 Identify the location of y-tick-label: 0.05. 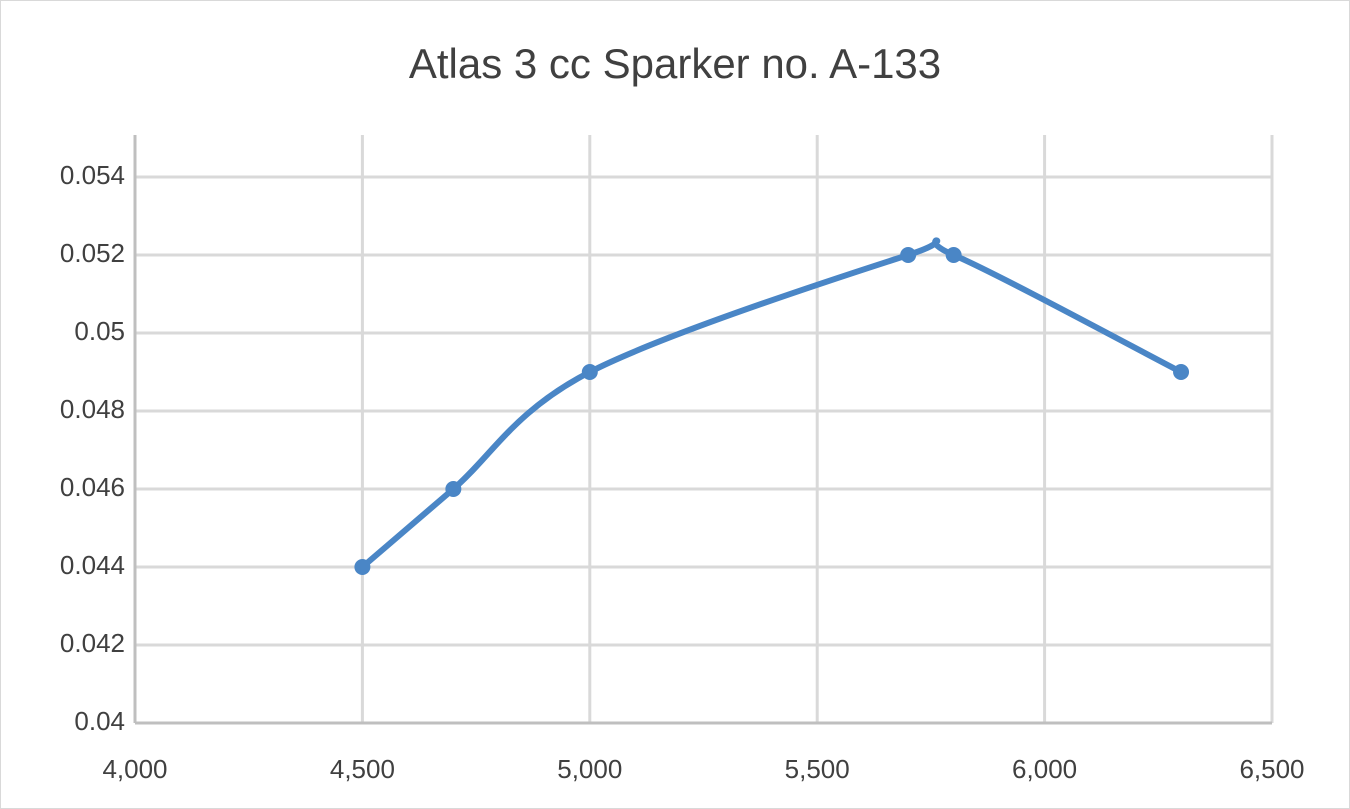
(99, 331).